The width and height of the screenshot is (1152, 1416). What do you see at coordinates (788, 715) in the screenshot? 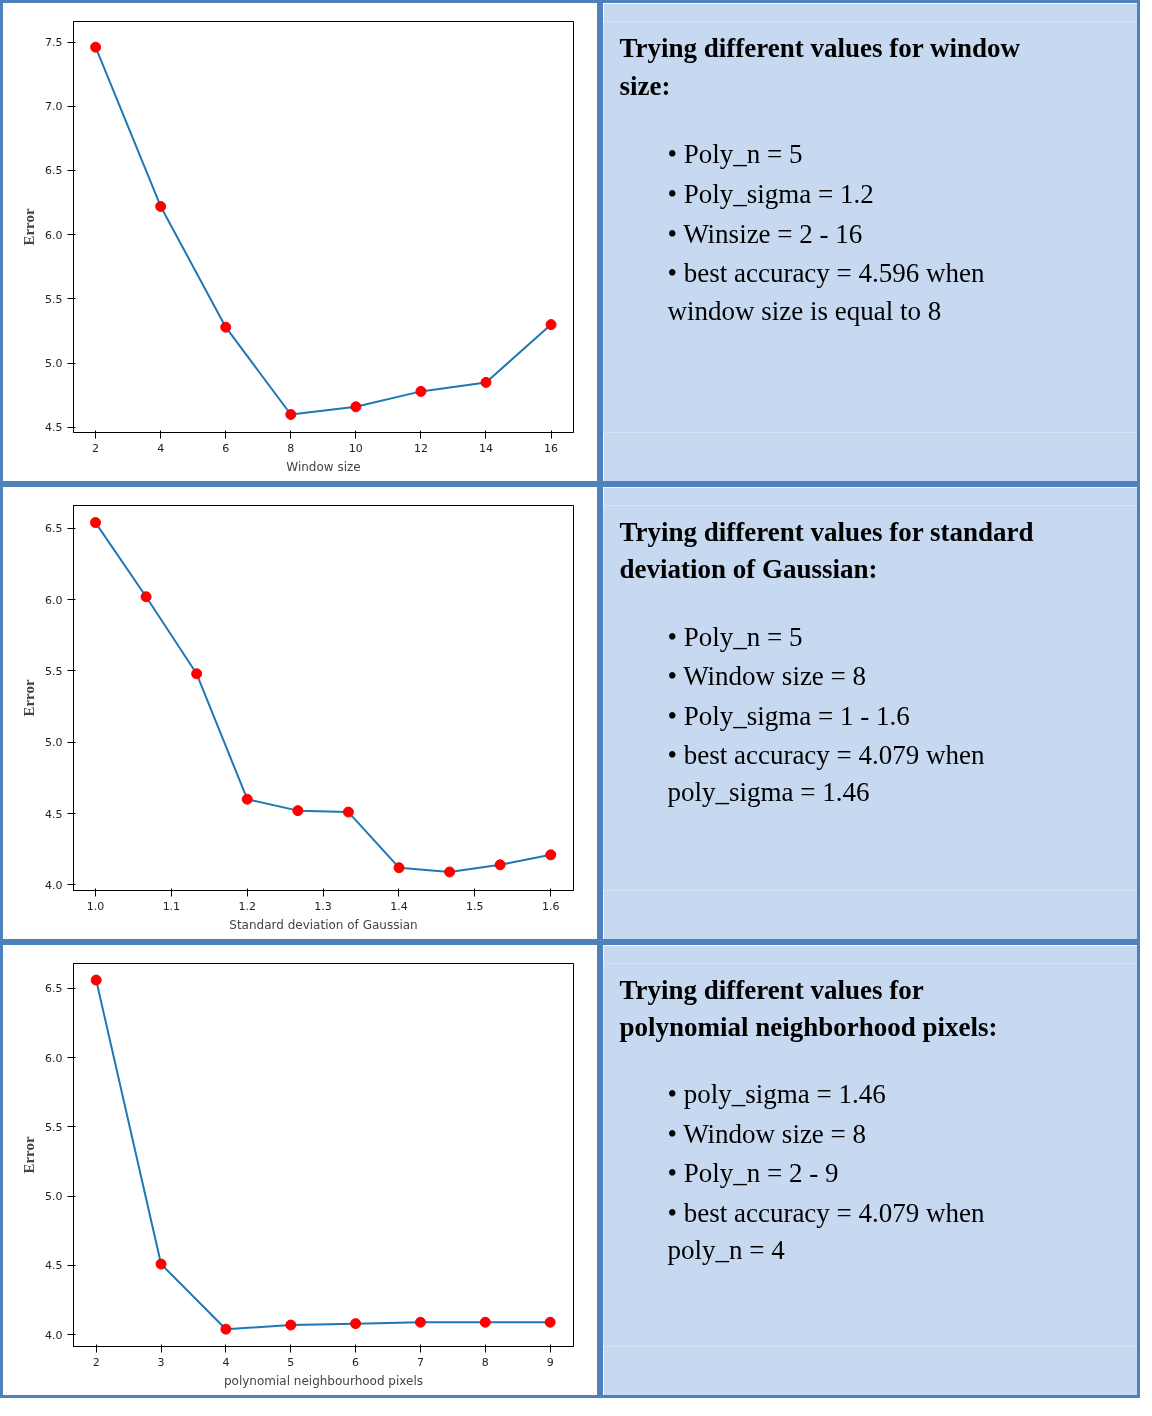
I see `text: • Poly_sigma = 1 - 1.6` at bounding box center [788, 715].